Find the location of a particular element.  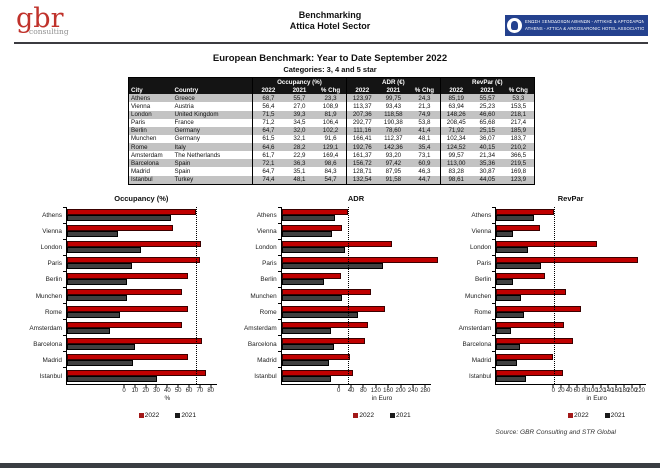

x-tick-label: 100 is located at coordinates (592, 391).